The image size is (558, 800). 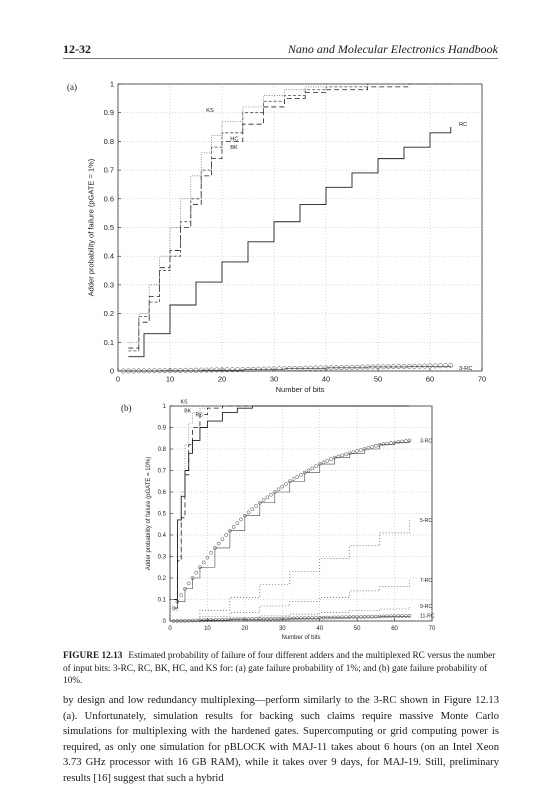 I want to click on x-tick-label: 30, so click(x=274, y=379).